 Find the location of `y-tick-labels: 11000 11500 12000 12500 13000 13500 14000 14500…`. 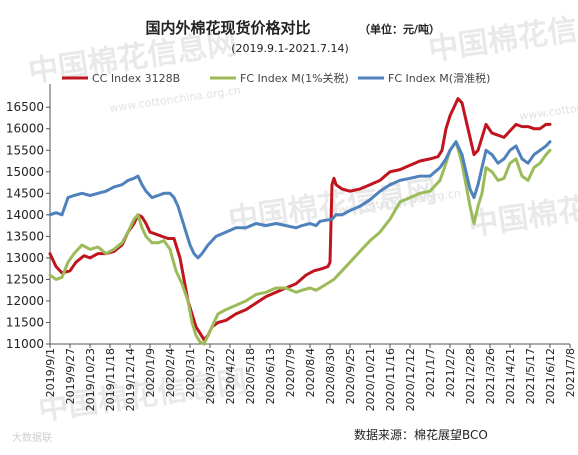

y-tick-labels: 11000 11500 12000 12500 13000 13500 14000 14500… is located at coordinates (25, 225).